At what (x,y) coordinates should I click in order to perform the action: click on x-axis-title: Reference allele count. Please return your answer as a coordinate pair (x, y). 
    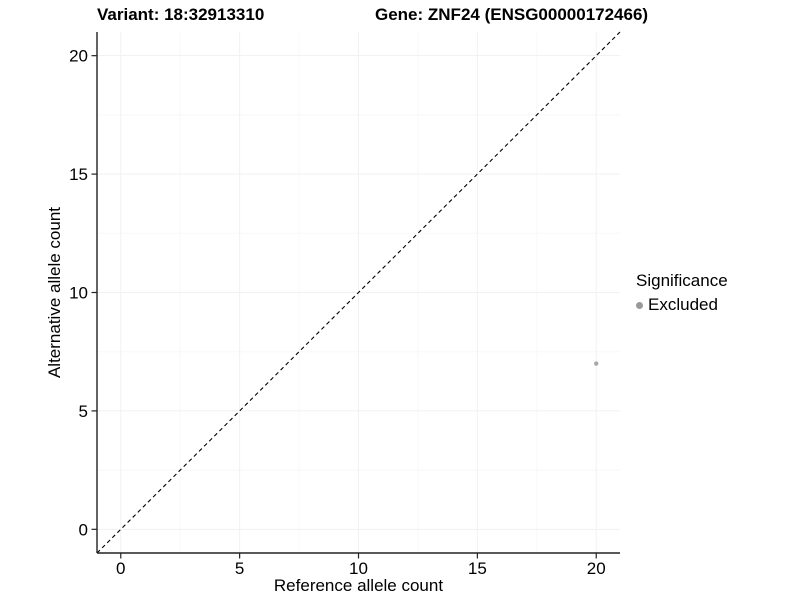
    Looking at the image, I should click on (358, 585).